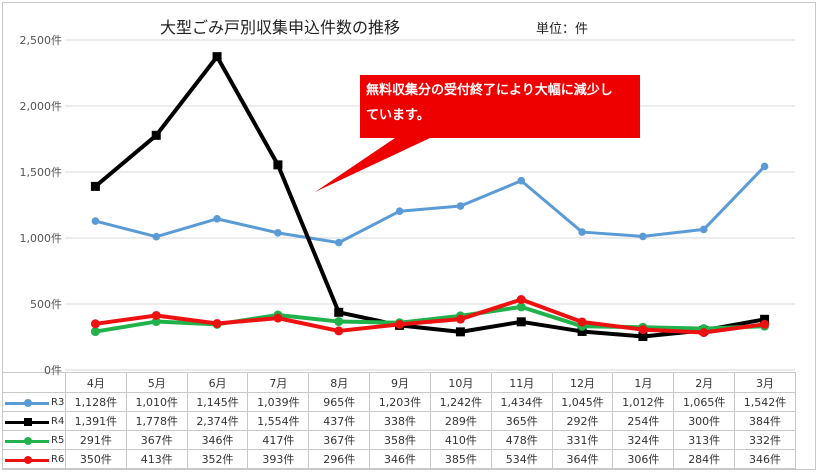 This screenshot has width=820, height=475. What do you see at coordinates (339, 421) in the screenshot?
I see `data-label: 437件` at bounding box center [339, 421].